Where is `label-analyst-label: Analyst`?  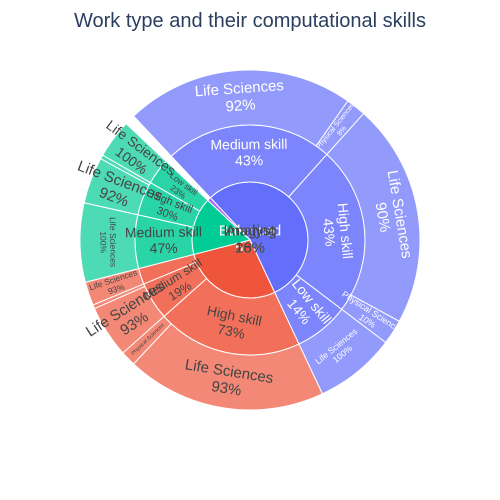
label-analyst-label: Analyst is located at coordinates (250, 230).